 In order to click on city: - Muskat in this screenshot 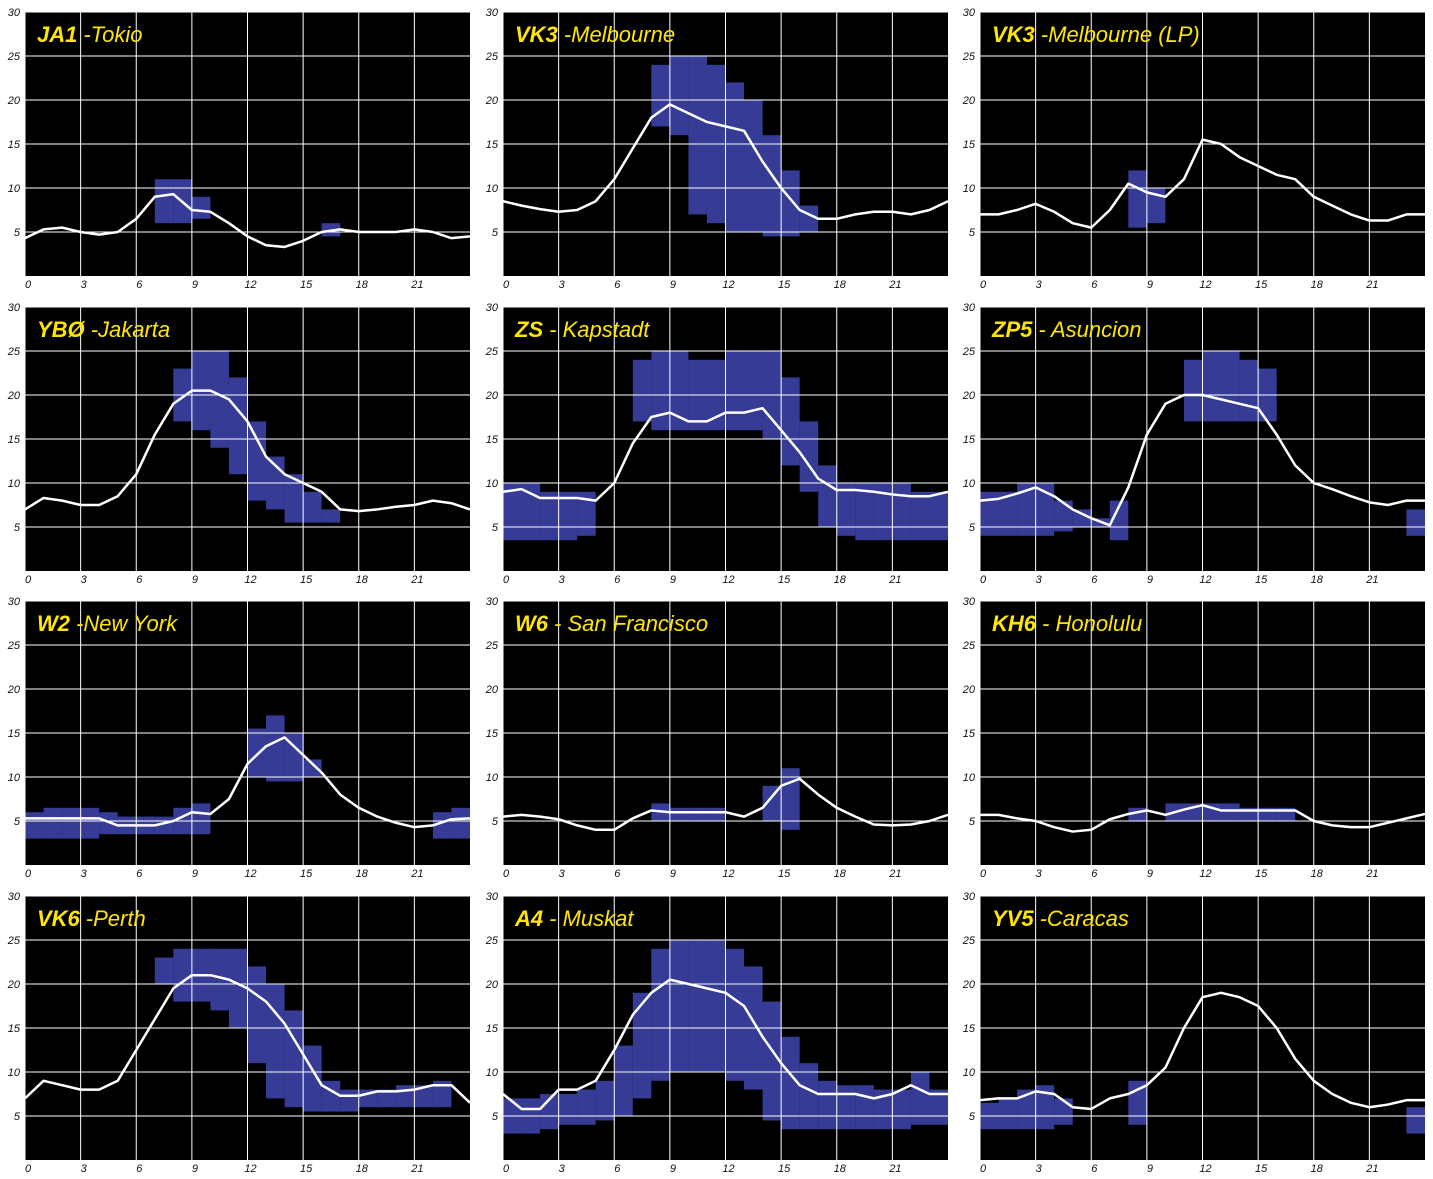, I will do `click(591, 918)`.